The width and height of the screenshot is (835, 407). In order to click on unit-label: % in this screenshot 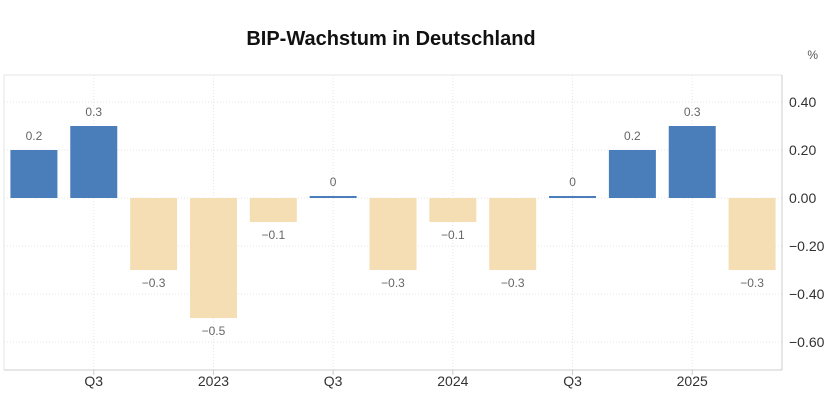, I will do `click(812, 55)`.